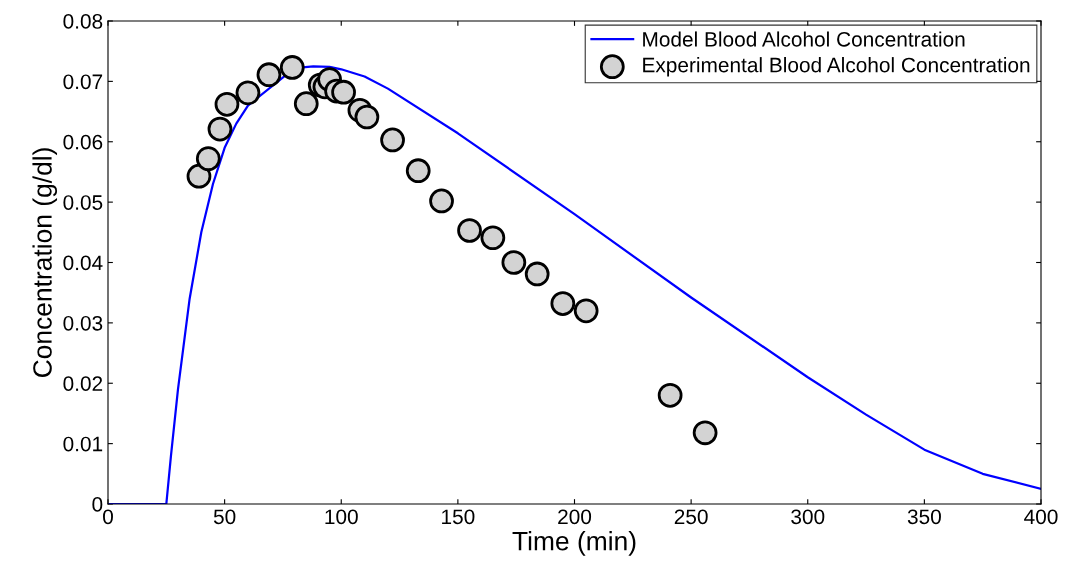 Image resolution: width=1071 pixels, height=575 pixels. Describe the element at coordinates (574, 543) in the screenshot. I see `x-axis-title: Time (min)` at that location.